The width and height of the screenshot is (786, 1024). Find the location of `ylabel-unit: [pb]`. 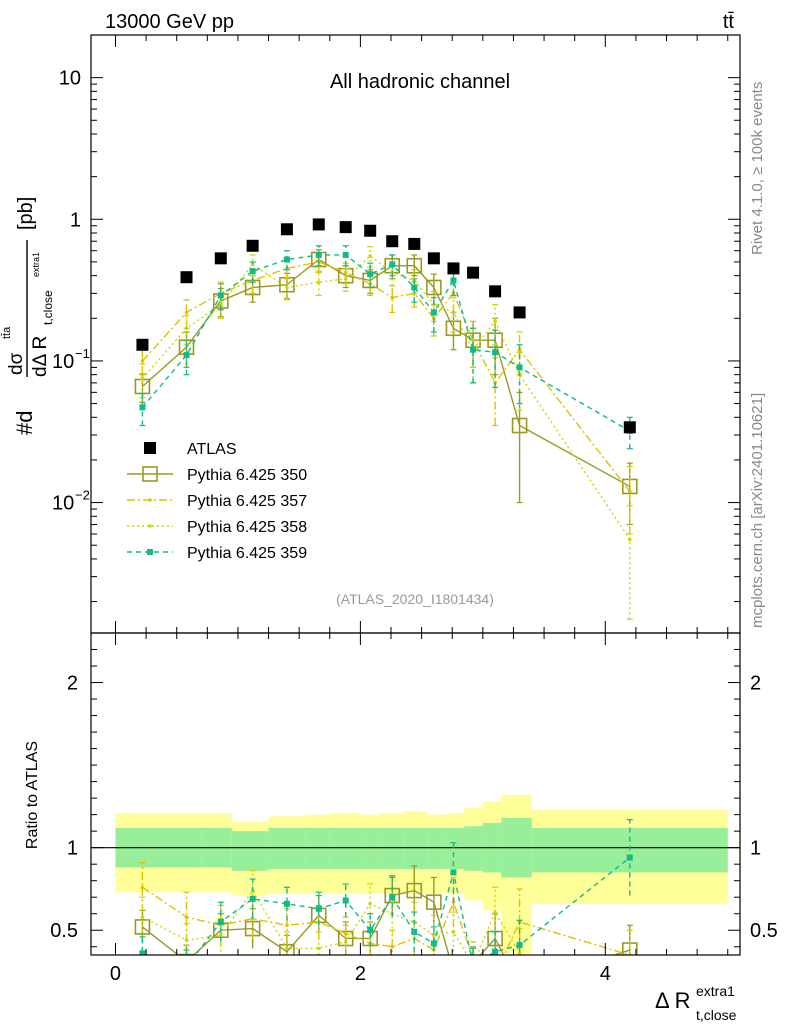

ylabel-unit: [pb] is located at coordinates (26, 213).